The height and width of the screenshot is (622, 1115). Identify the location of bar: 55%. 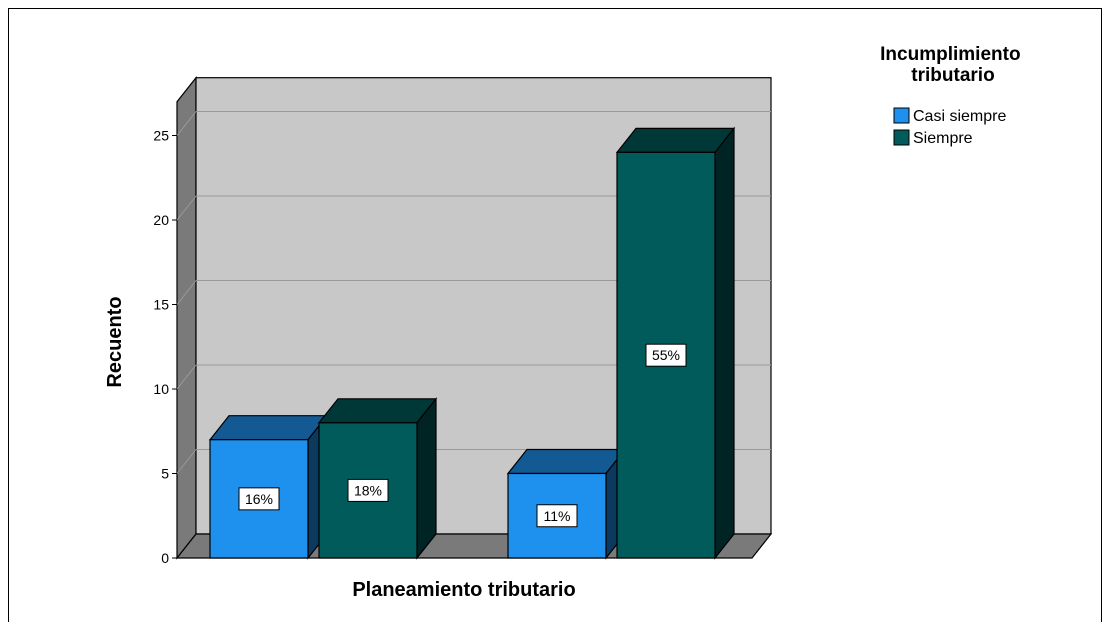
(675, 343).